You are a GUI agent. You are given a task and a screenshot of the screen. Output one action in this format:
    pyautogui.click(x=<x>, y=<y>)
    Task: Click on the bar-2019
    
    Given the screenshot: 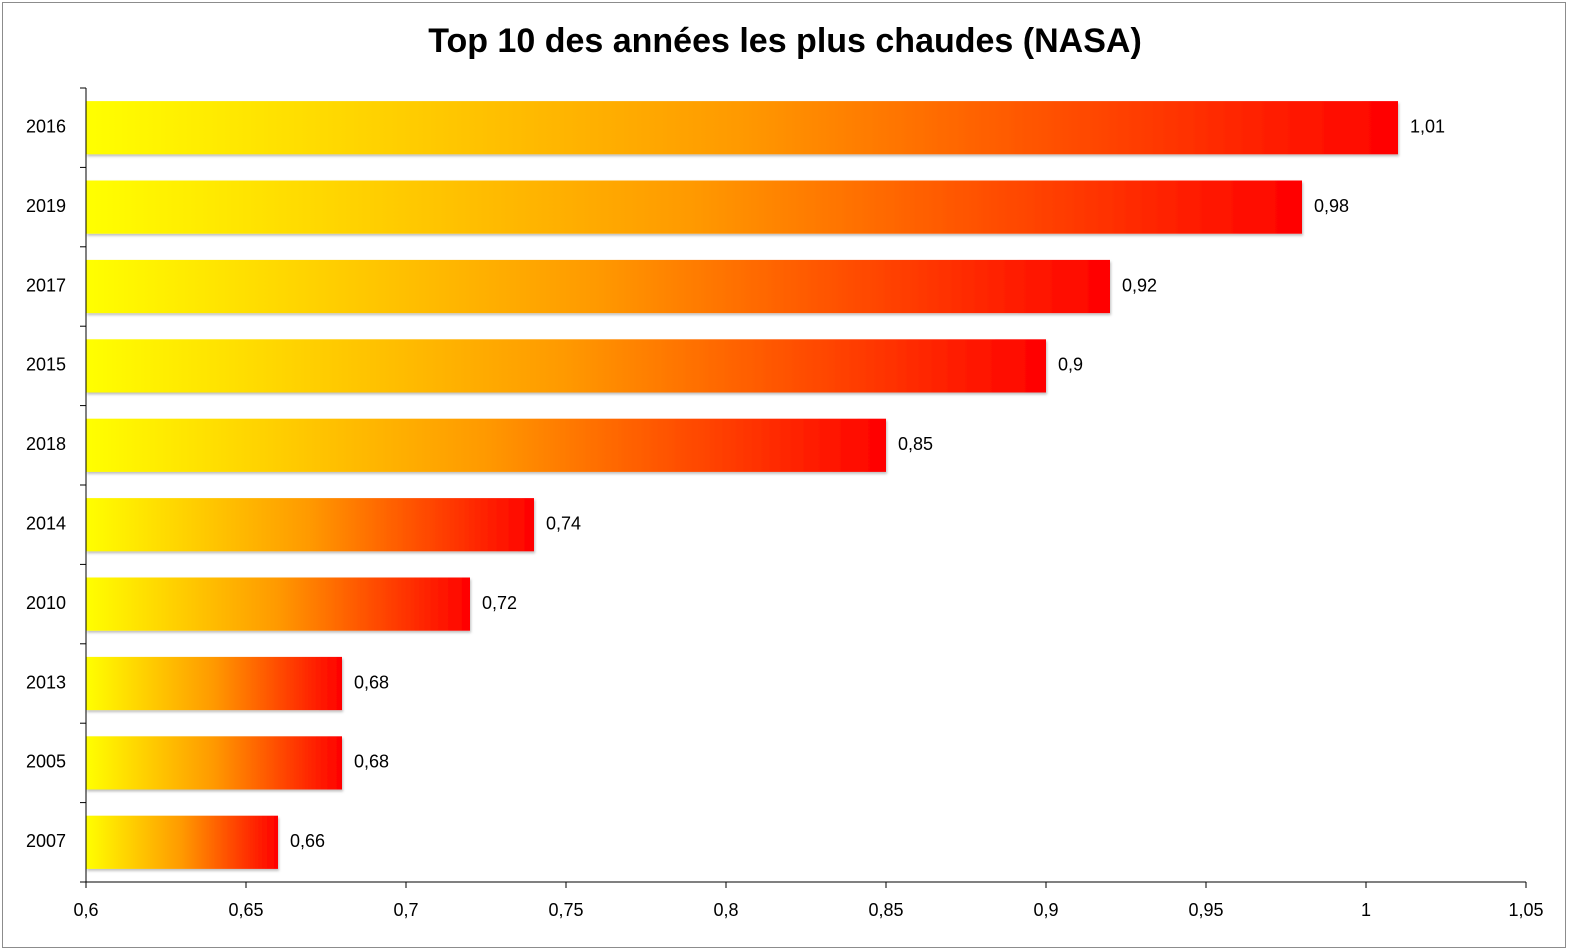 What is the action you would take?
    pyautogui.click(x=694, y=207)
    